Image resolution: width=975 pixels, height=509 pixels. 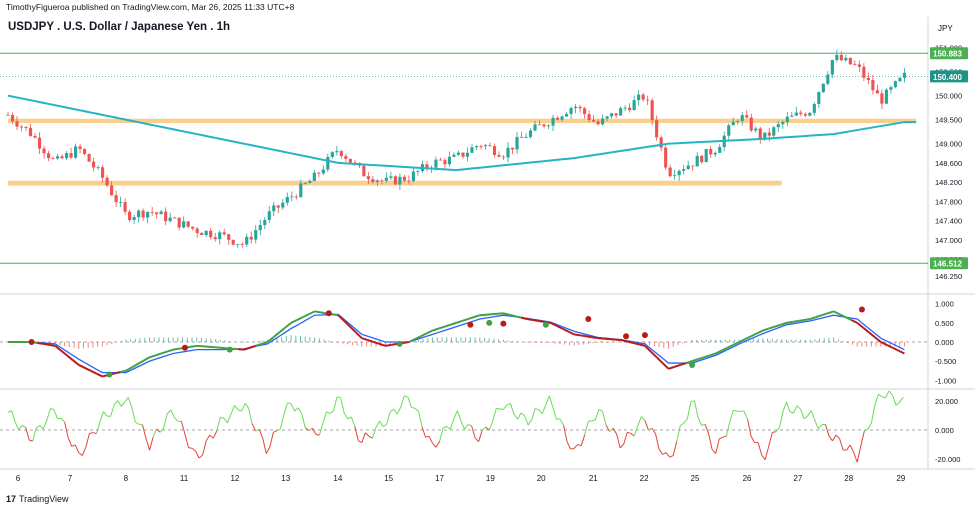 I want to click on tradingview-logo: 17 TradingView, so click(x=37, y=499).